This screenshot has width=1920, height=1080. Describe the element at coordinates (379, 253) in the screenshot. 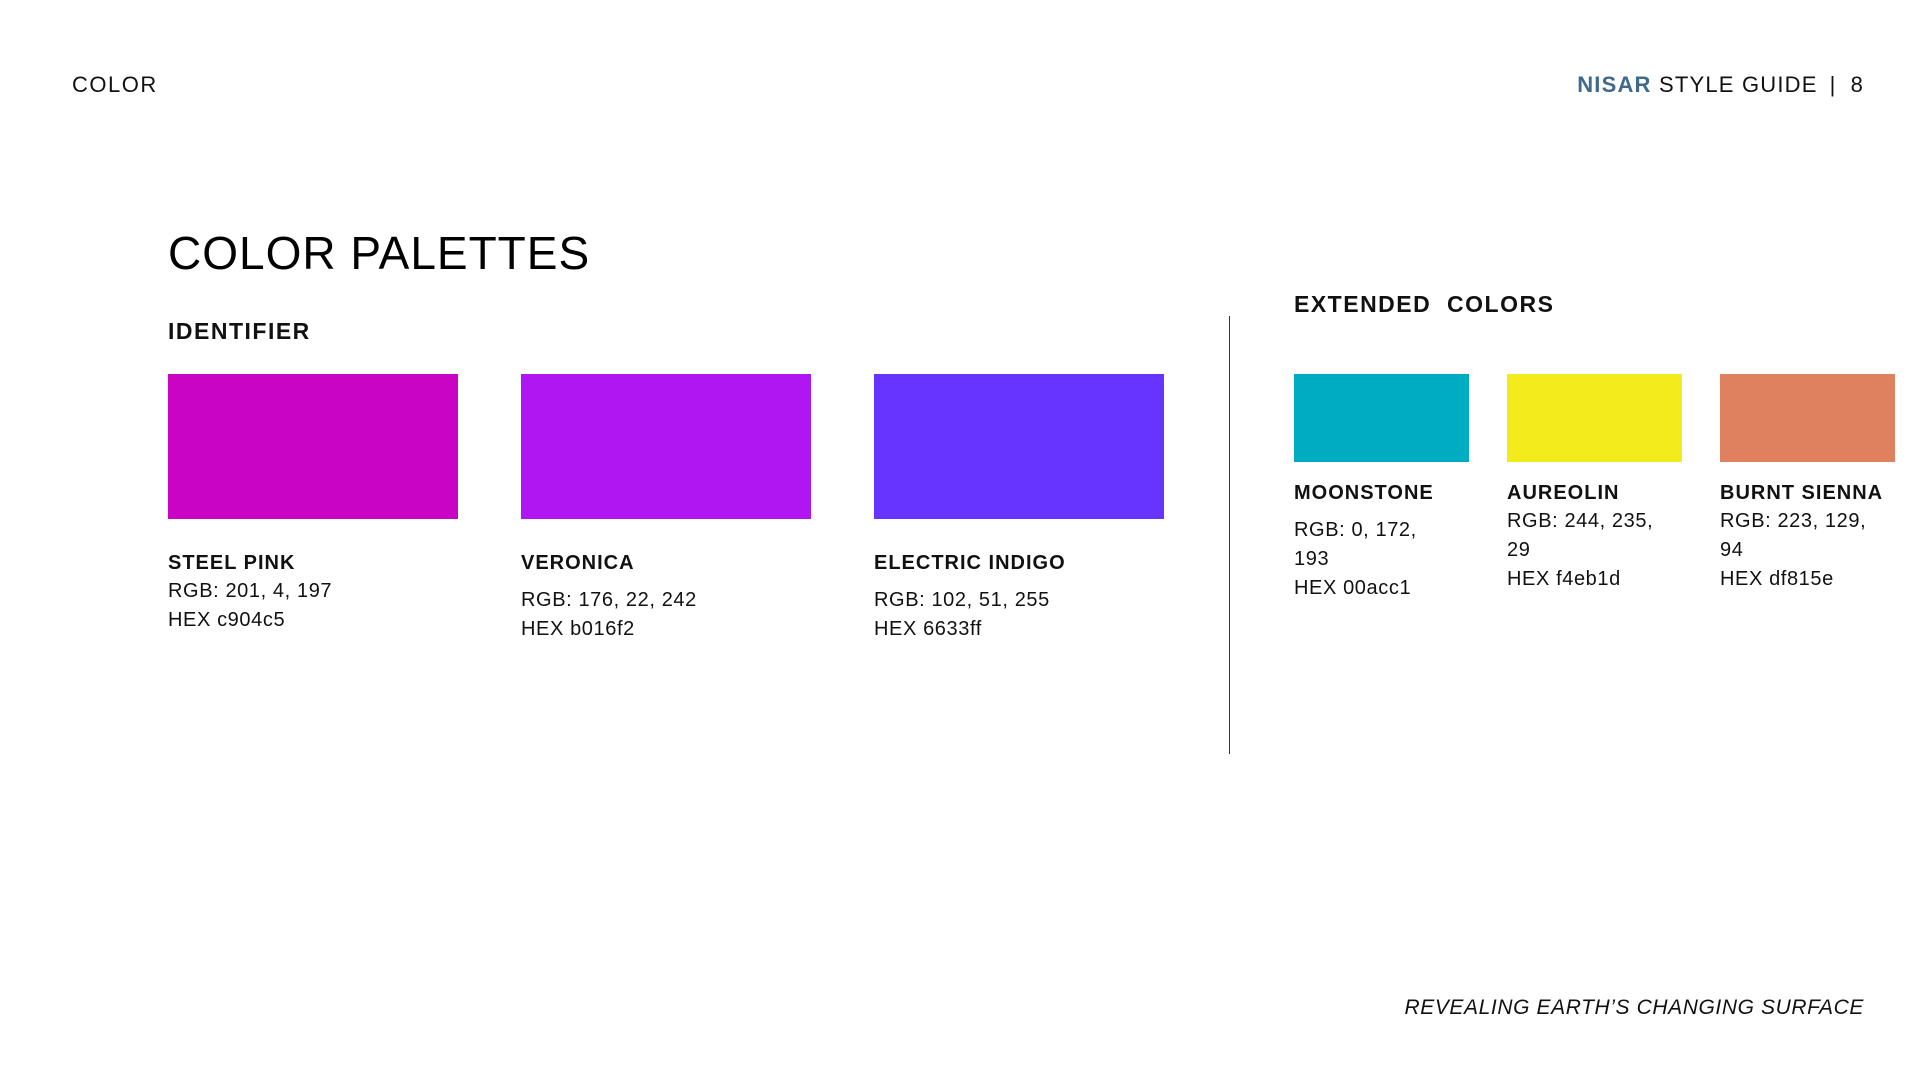

I see `page-title: COLOR PALETTES` at that location.